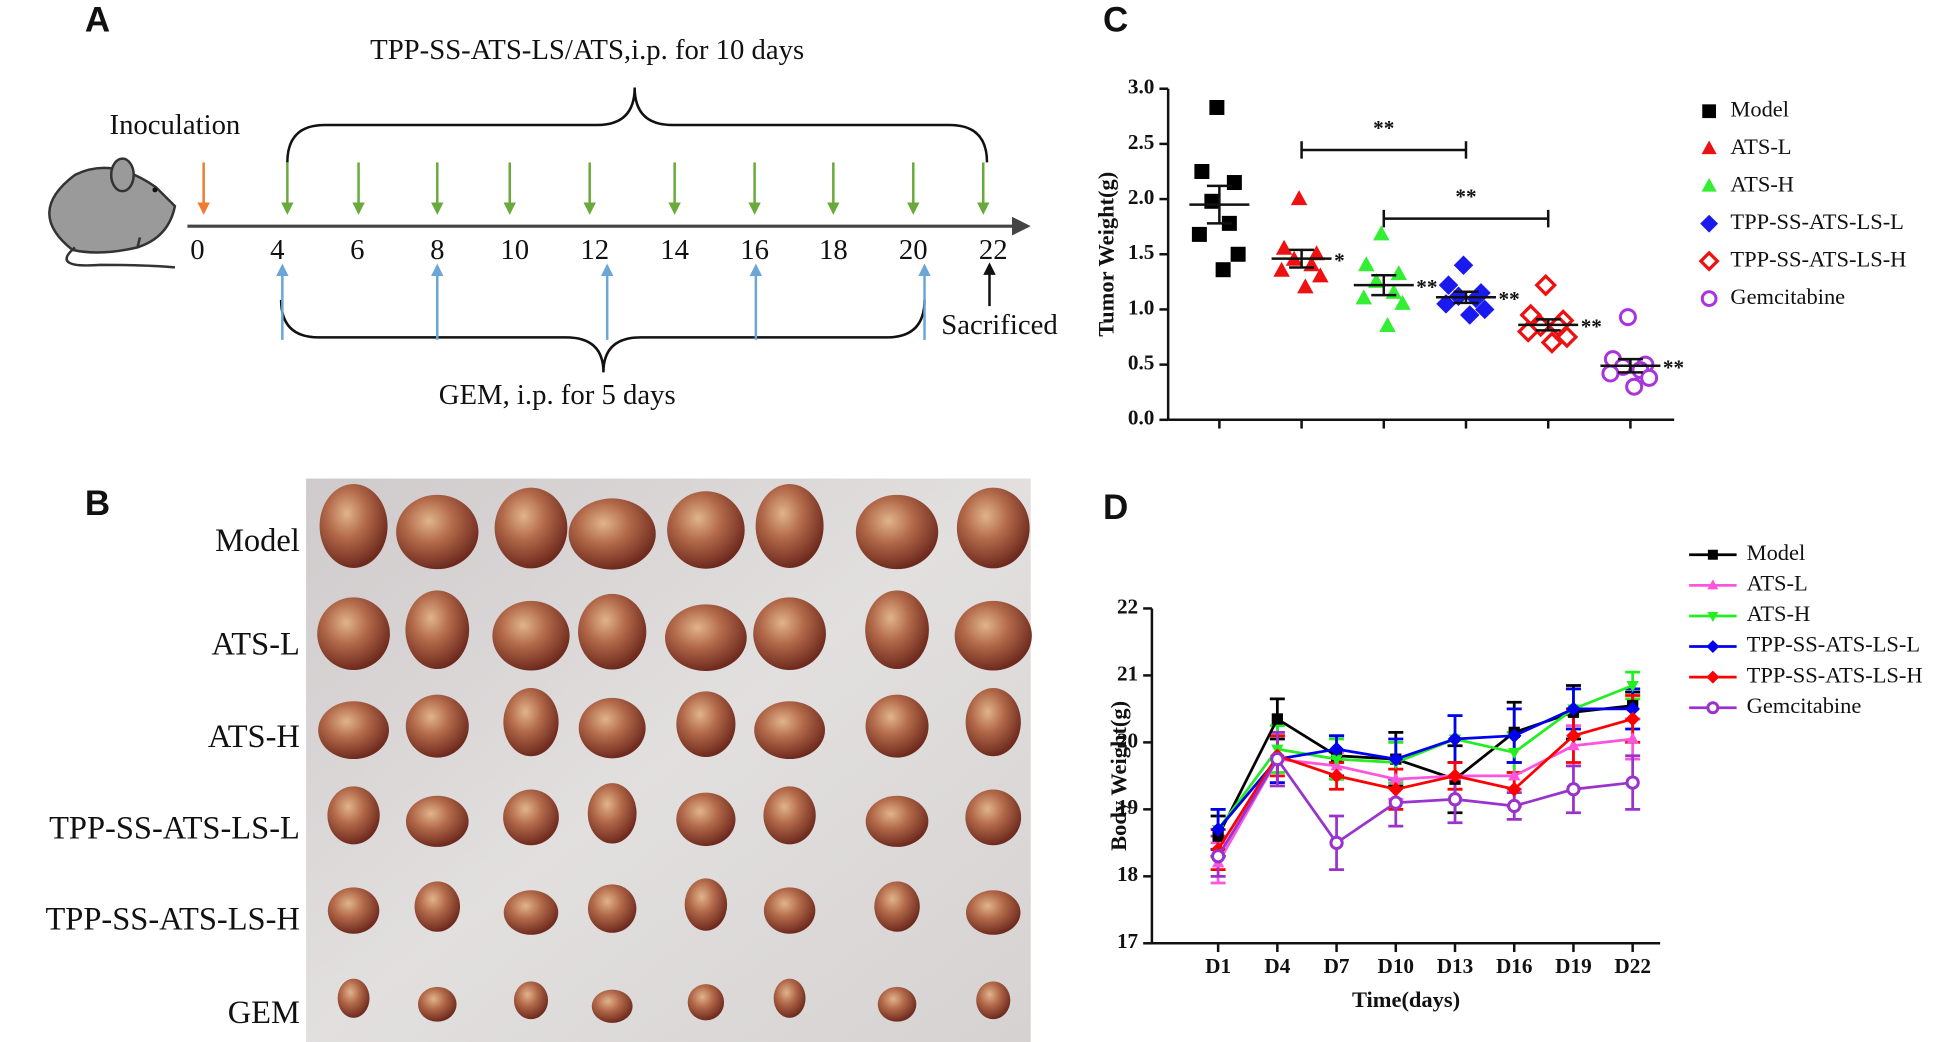 The image size is (1959, 1042). Describe the element at coordinates (913, 250) in the screenshot. I see `timeline-label: 20` at that location.